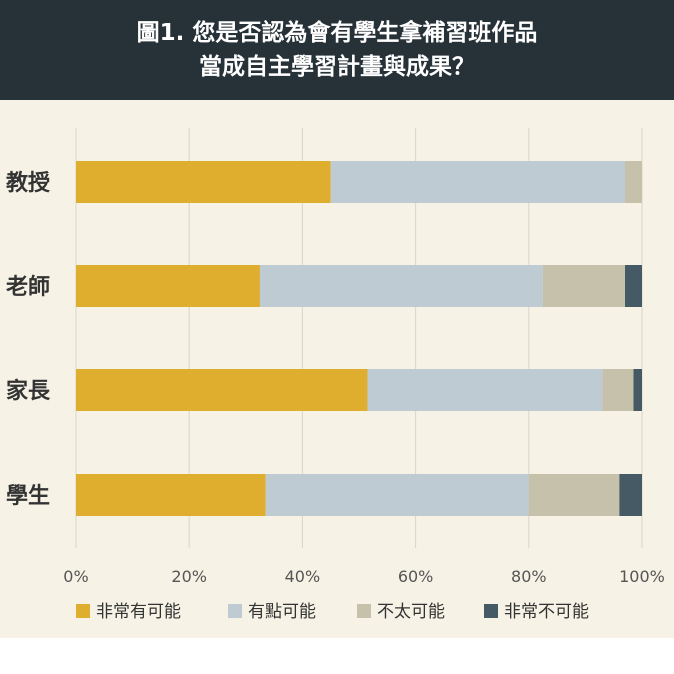  What do you see at coordinates (189, 576) in the screenshot?
I see `x-tick-label: 20%` at bounding box center [189, 576].